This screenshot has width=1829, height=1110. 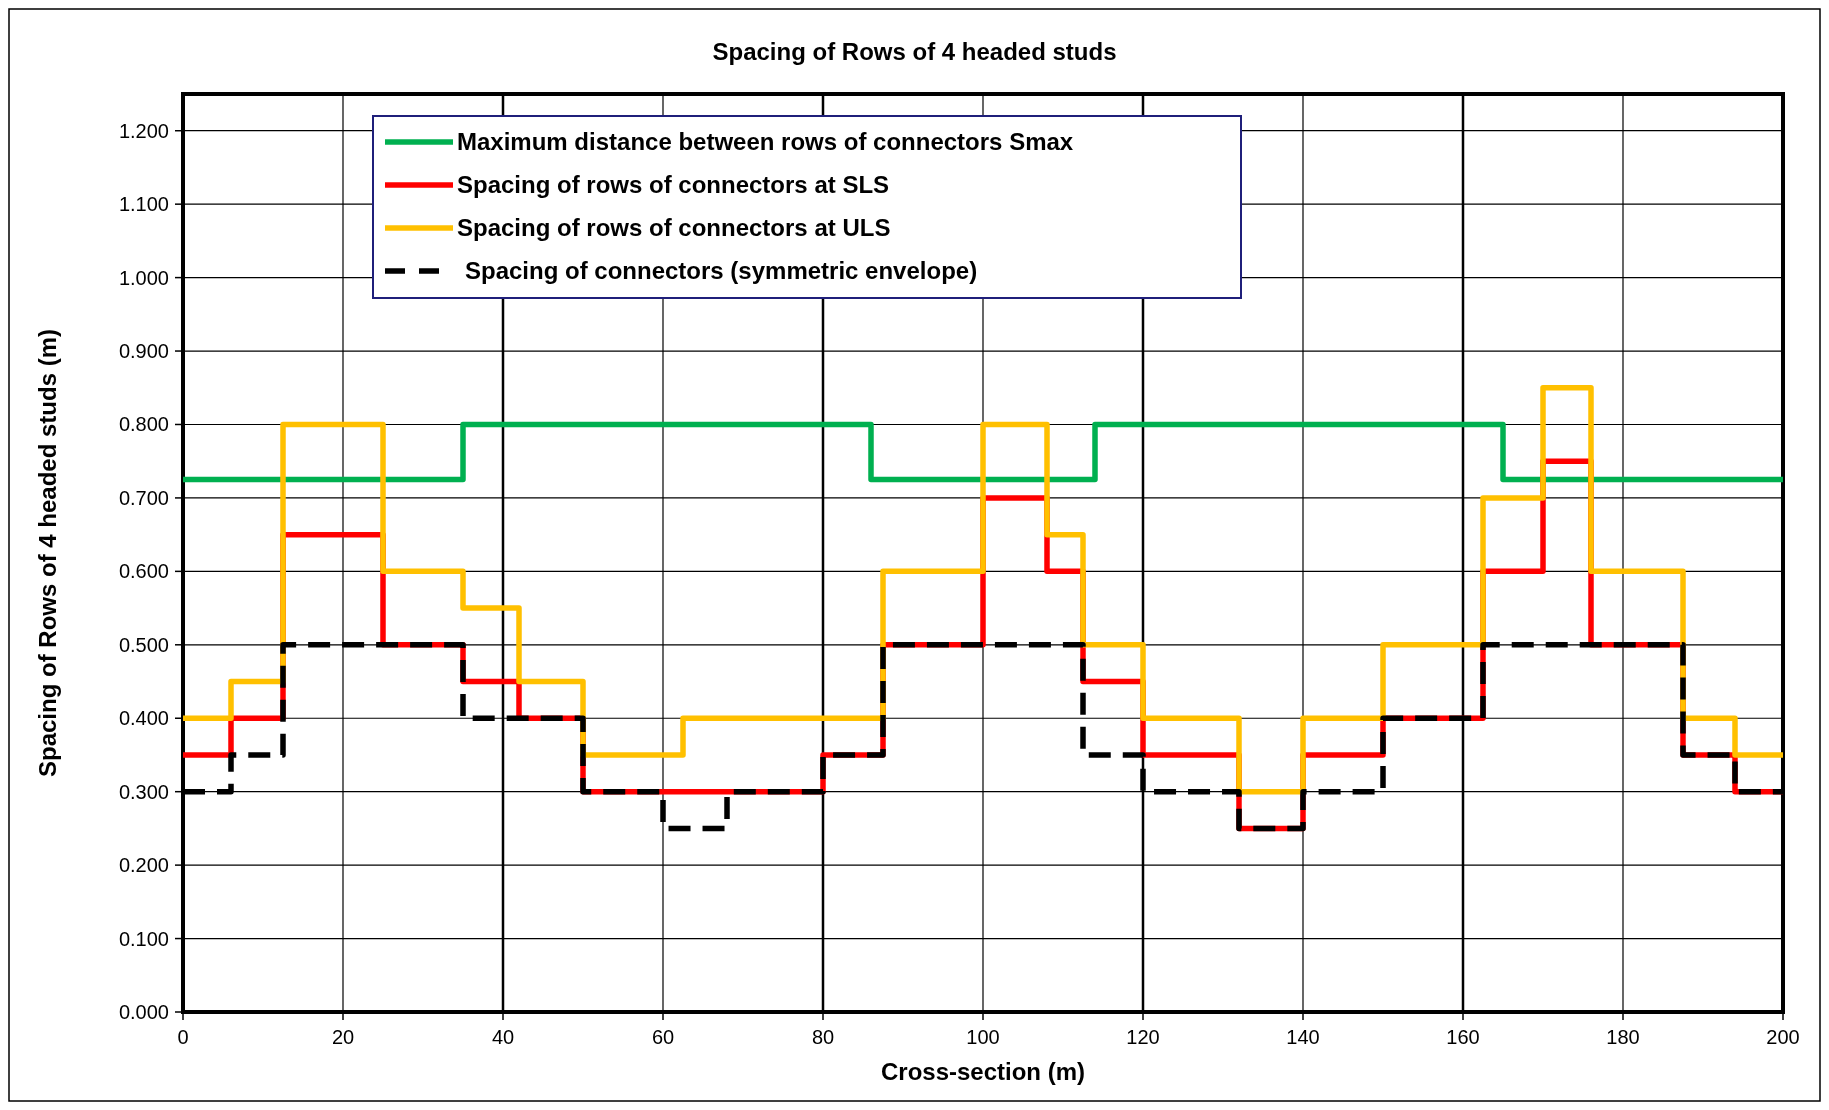 I want to click on legend-label: Spacing of rows of connectors at SLS, so click(x=673, y=185).